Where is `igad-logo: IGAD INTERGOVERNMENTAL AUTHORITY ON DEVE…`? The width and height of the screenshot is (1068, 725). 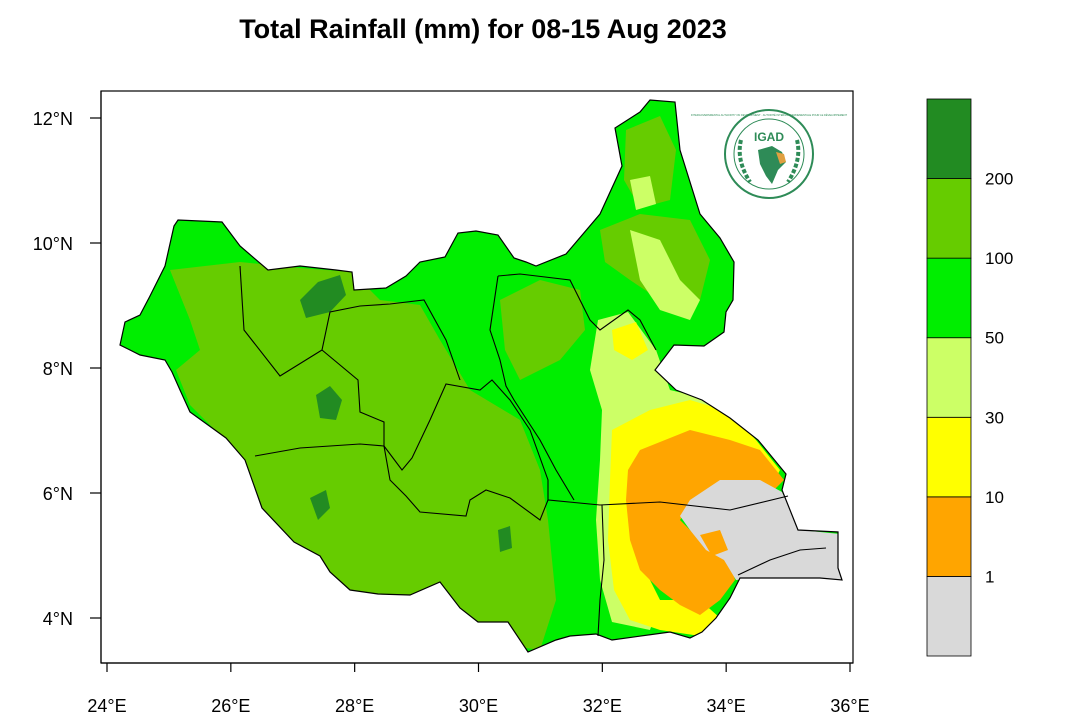
igad-logo: IGAD INTERGOVERNMENTAL AUTHORITY ON DEVE… is located at coordinates (769, 154).